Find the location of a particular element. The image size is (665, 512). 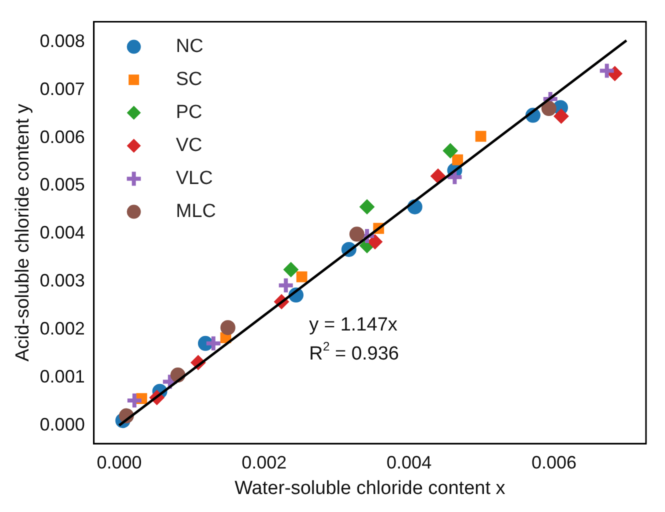

y-tick-label: 0.000 is located at coordinates (62, 424).